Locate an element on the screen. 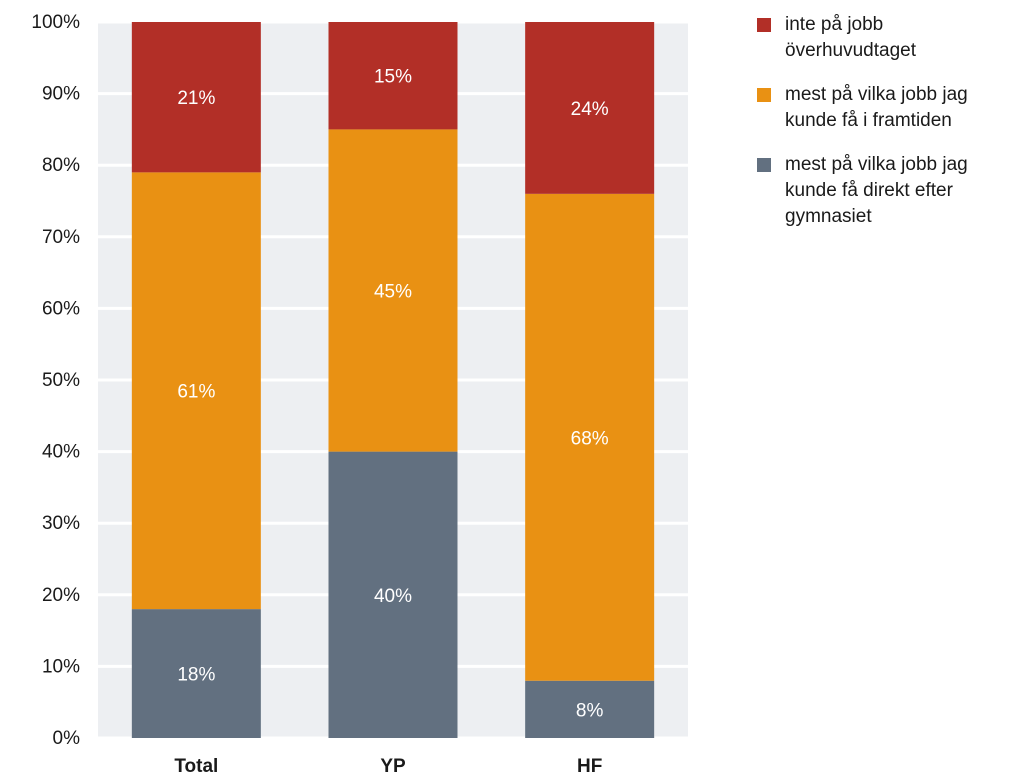  data-label: 8% is located at coordinates (590, 710).